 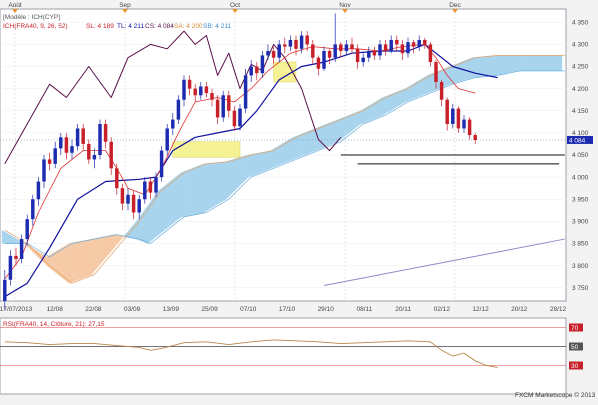 What do you see at coordinates (132, 309) in the screenshot?
I see `x-tick-label: 03/09` at bounding box center [132, 309].